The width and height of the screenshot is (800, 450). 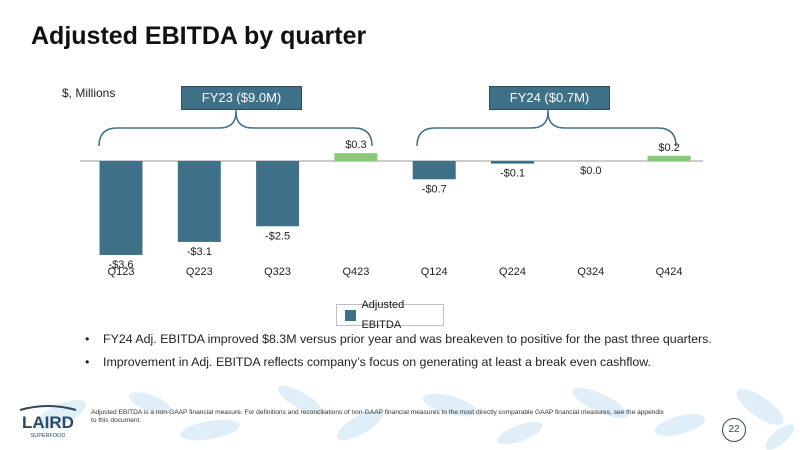 What do you see at coordinates (351, 315) in the screenshot?
I see `legend-swatch` at bounding box center [351, 315].